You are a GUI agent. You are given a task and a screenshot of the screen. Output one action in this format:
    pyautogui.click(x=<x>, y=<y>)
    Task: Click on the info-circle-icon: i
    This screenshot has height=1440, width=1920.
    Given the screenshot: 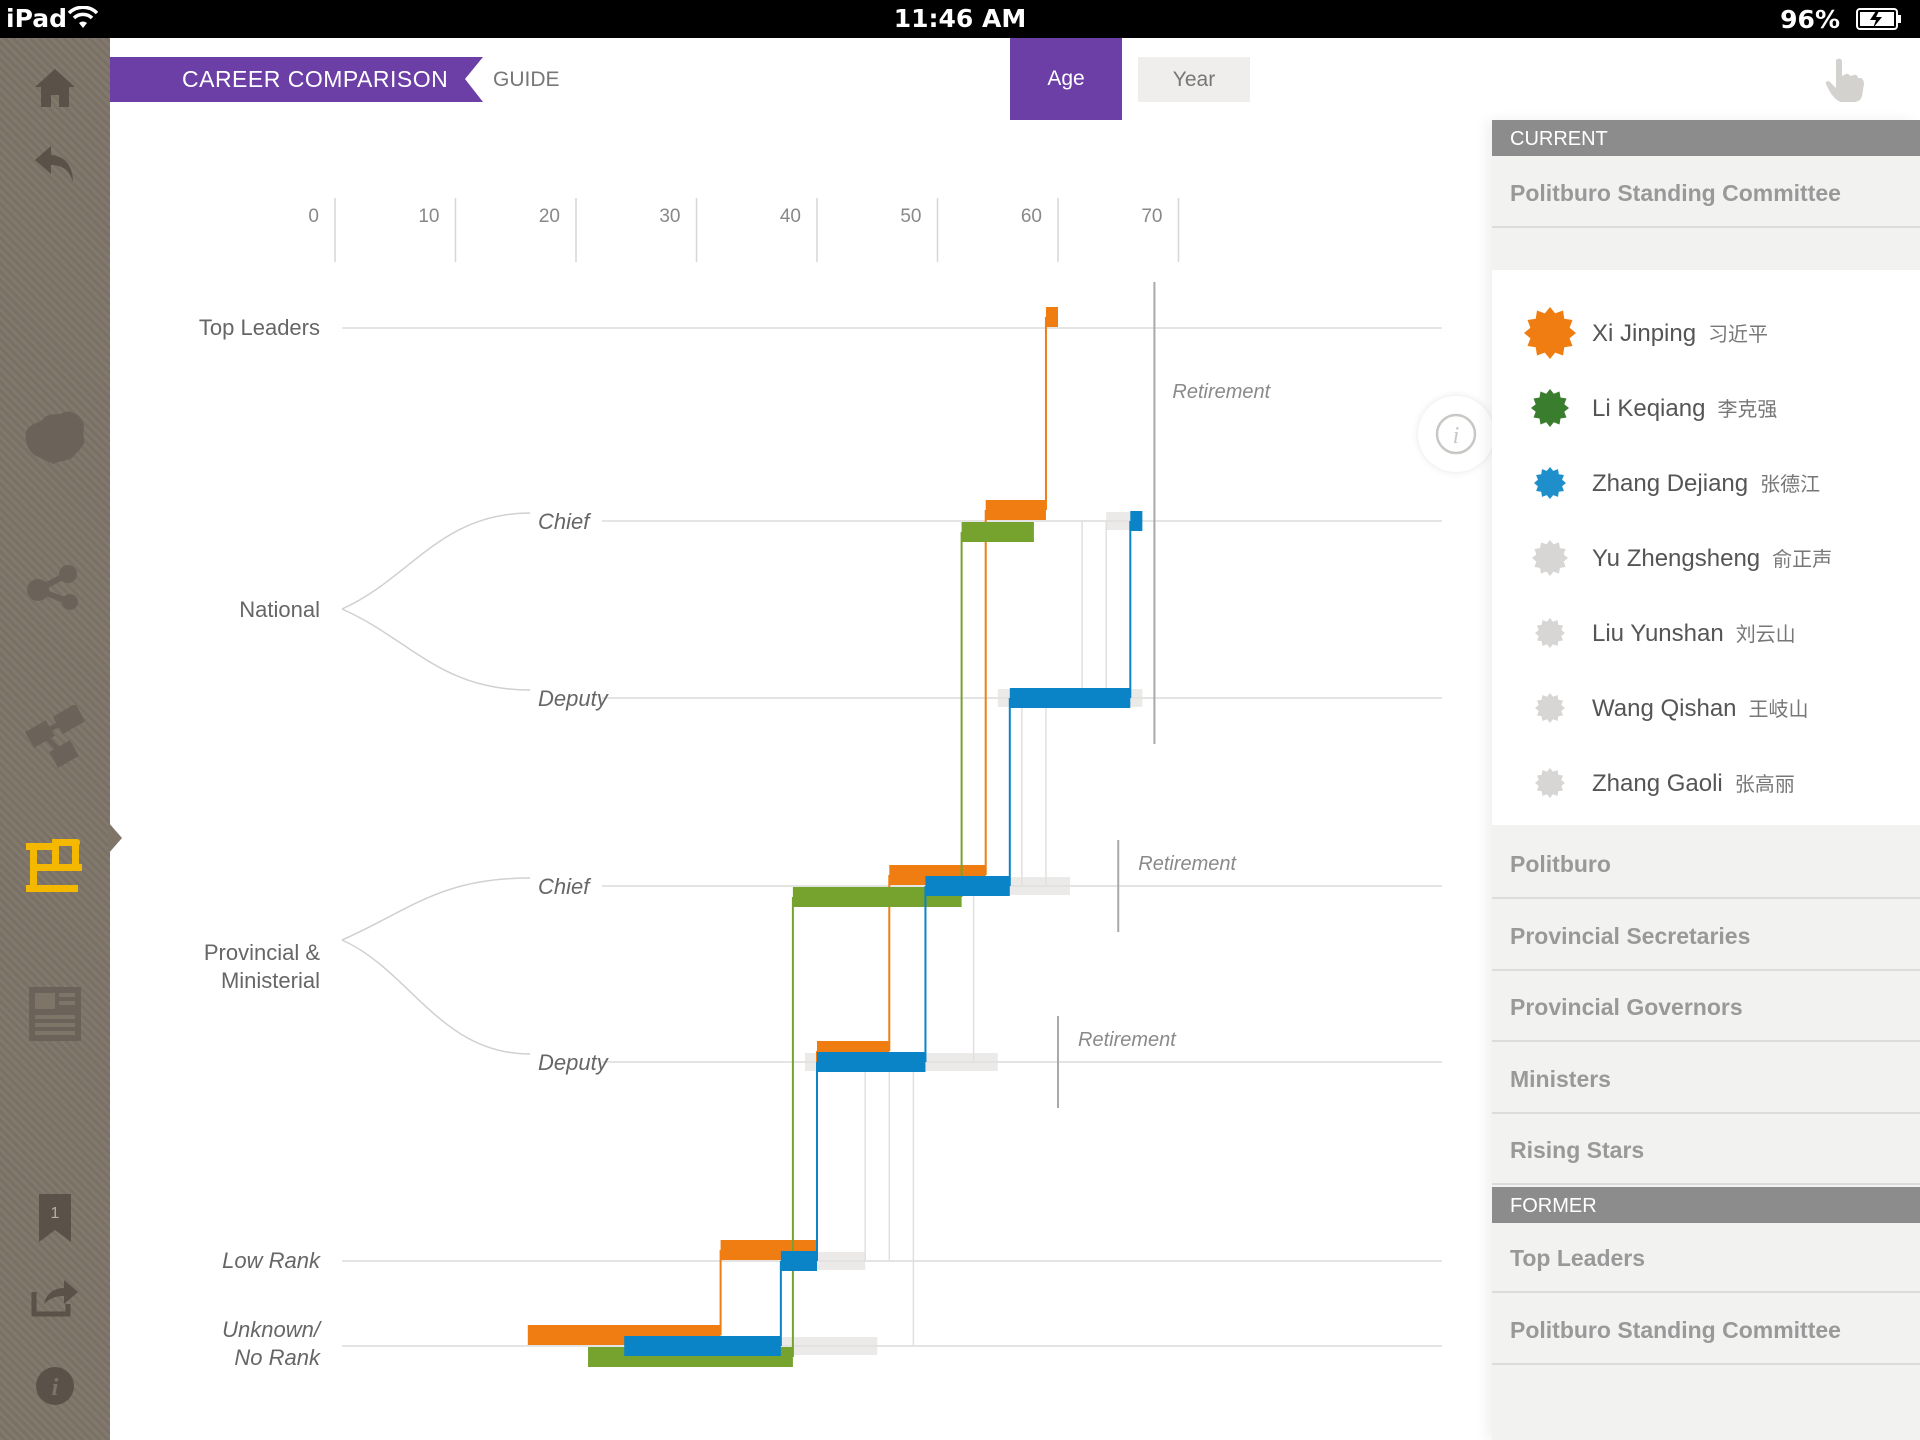 What is the action you would take?
    pyautogui.click(x=55, y=1386)
    